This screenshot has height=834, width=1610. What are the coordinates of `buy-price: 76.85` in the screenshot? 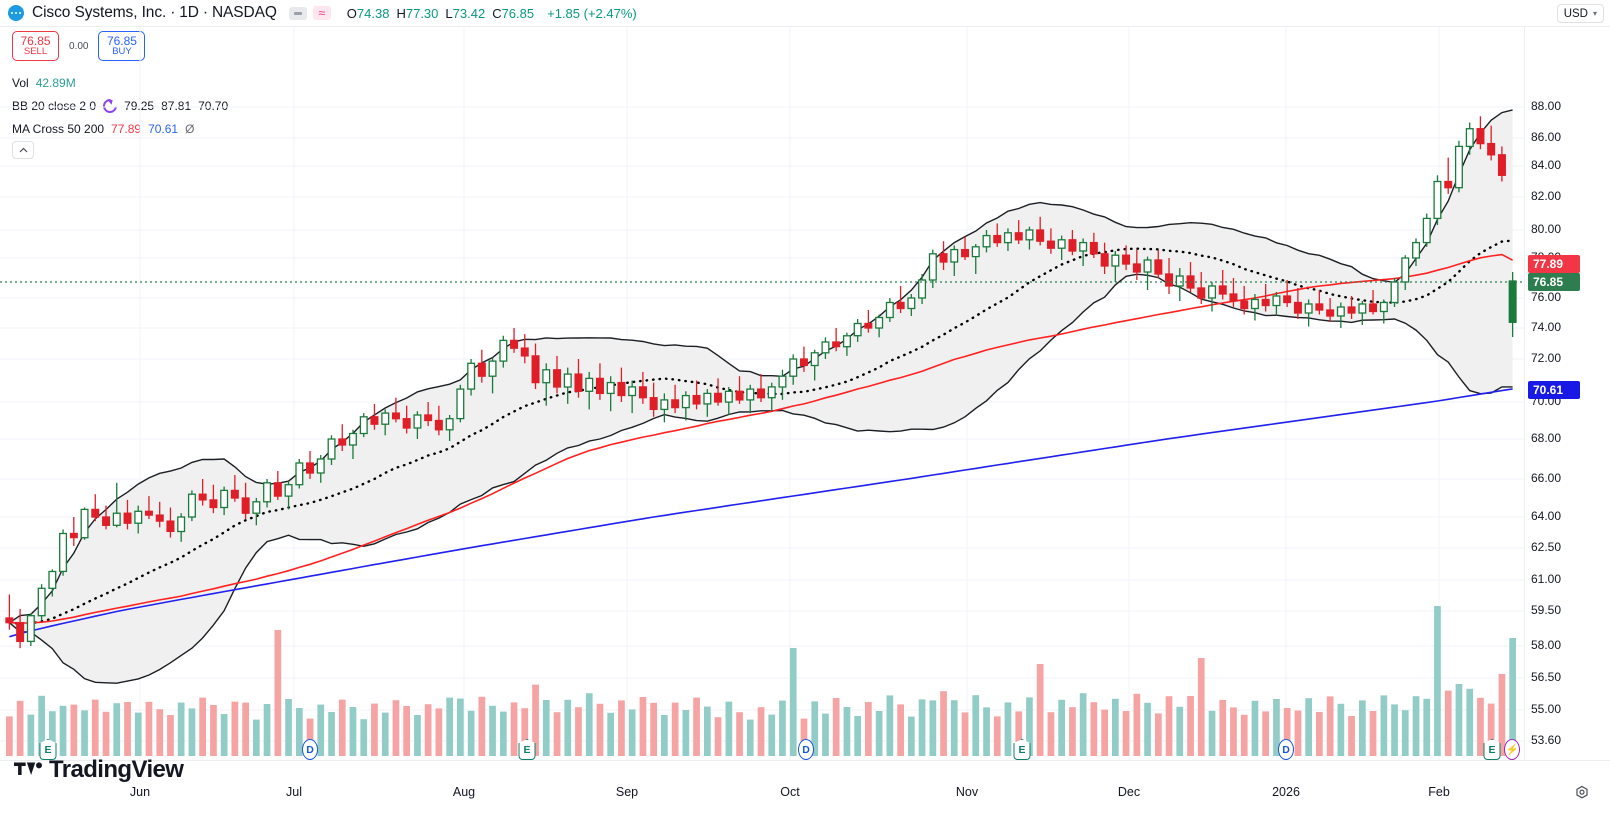 It's located at (121, 40).